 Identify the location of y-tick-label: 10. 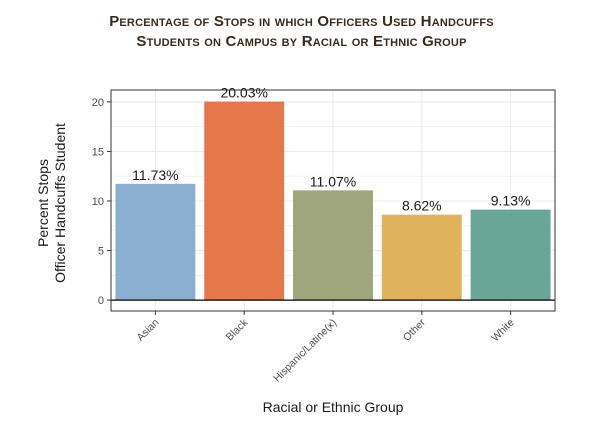
(98, 202).